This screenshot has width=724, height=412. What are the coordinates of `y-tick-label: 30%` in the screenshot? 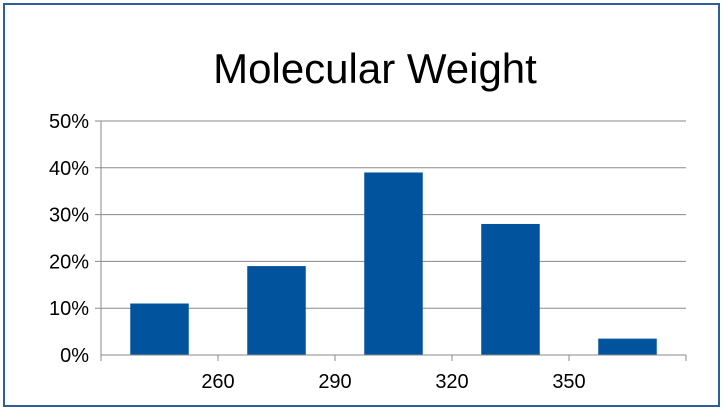 It's located at (69, 216).